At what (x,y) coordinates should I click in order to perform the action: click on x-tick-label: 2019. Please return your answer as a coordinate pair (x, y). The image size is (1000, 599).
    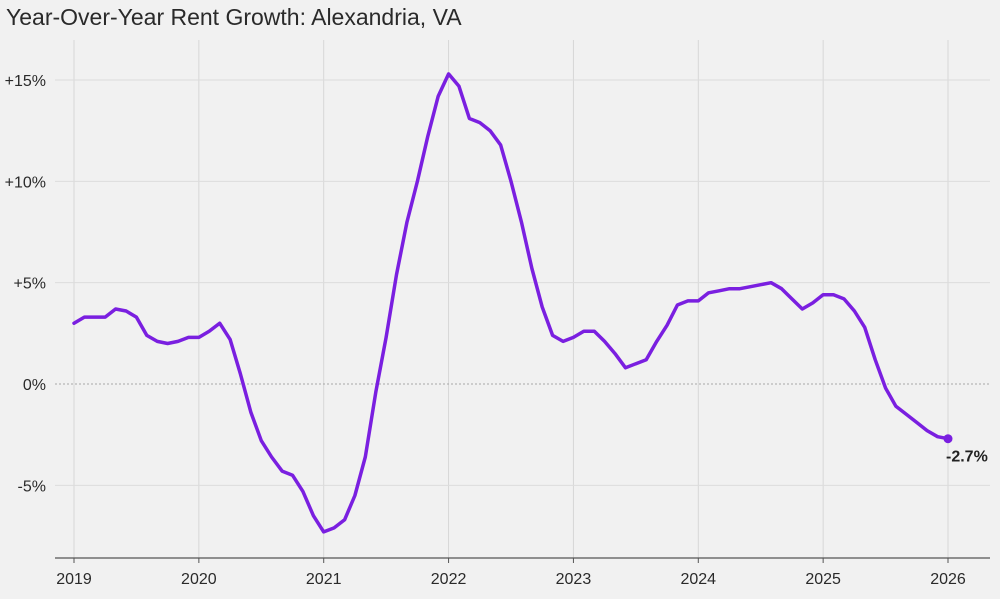
    Looking at the image, I should click on (74, 579).